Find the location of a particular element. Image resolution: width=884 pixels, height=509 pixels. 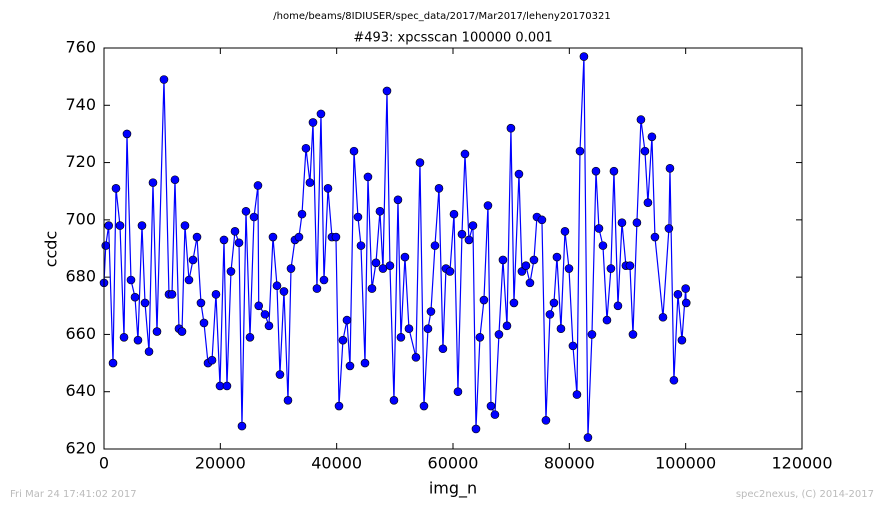

x-tick-label: 20000 is located at coordinates (220, 463).